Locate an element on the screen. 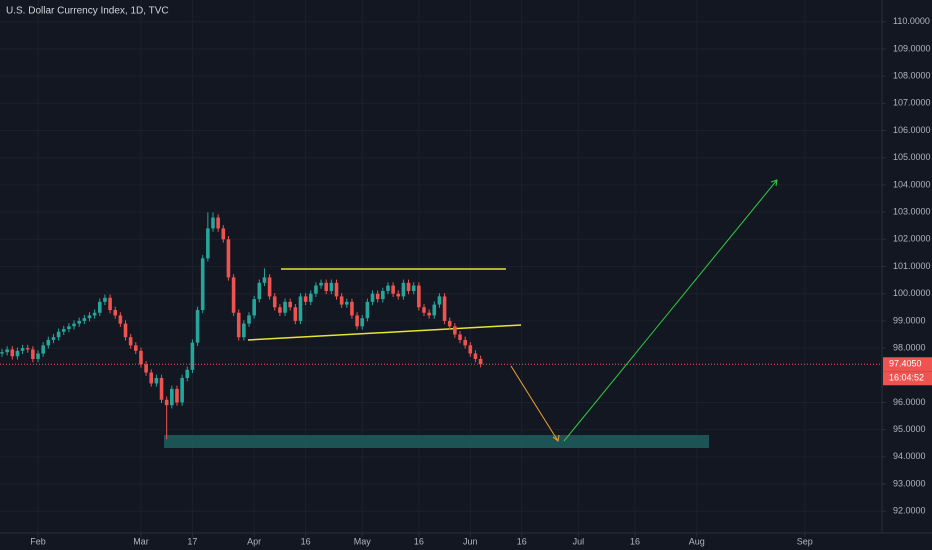 This screenshot has height=550, width=932. y-tick-label: 93.0000 is located at coordinates (909, 483).